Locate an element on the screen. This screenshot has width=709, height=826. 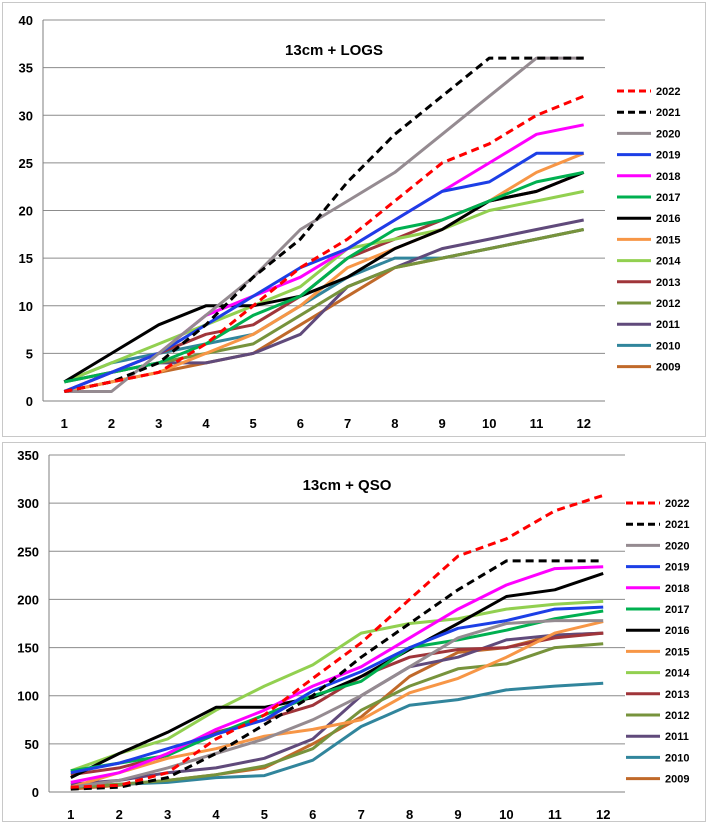
series-line-2011 is located at coordinates (337, 708).